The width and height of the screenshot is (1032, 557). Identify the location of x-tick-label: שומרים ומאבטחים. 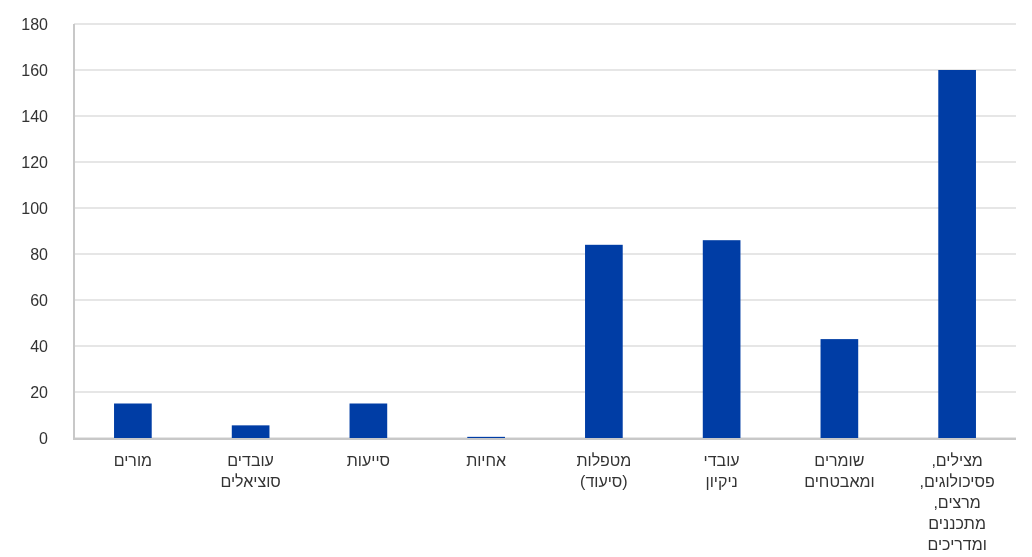
(839, 471).